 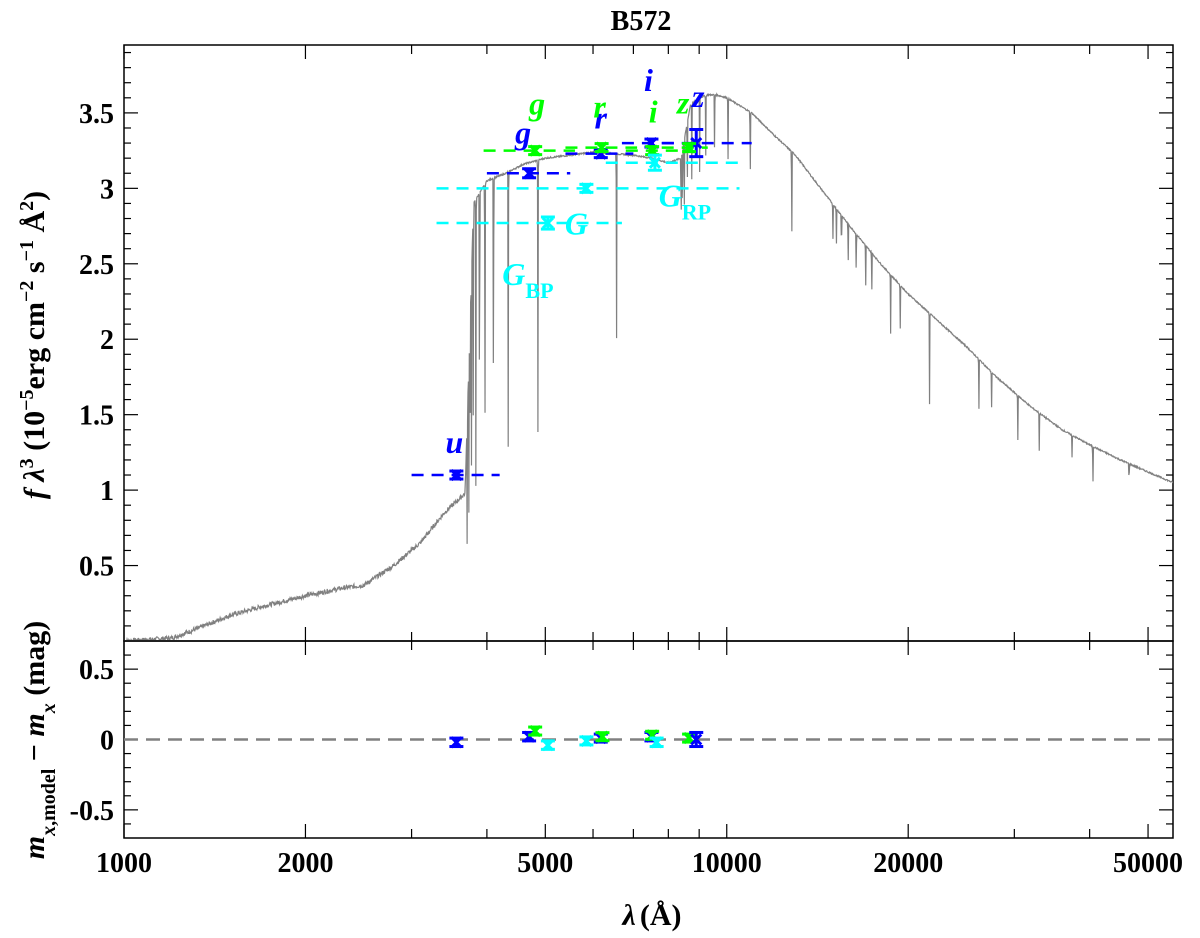 I want to click on band-label-z_ps1: z, so click(x=683, y=103).